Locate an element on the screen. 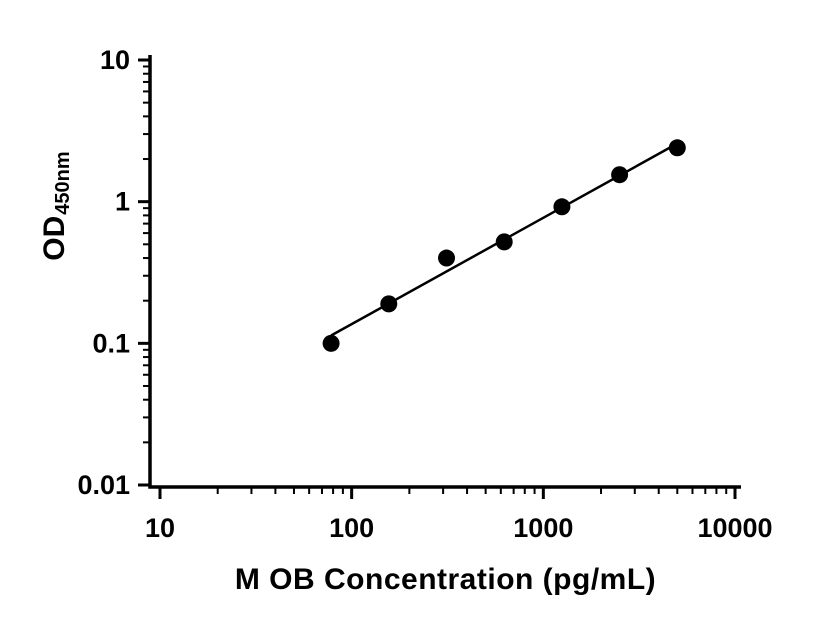 The width and height of the screenshot is (816, 640). x-tick-label: 100 is located at coordinates (351, 528).